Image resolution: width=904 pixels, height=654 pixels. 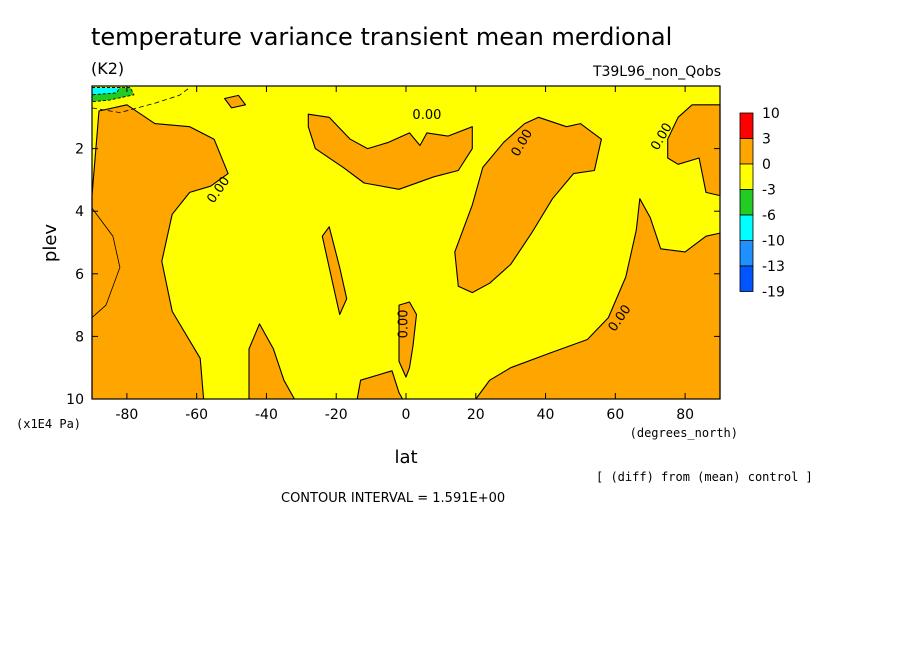 I want to click on colorbar-label: -10, so click(x=773, y=242).